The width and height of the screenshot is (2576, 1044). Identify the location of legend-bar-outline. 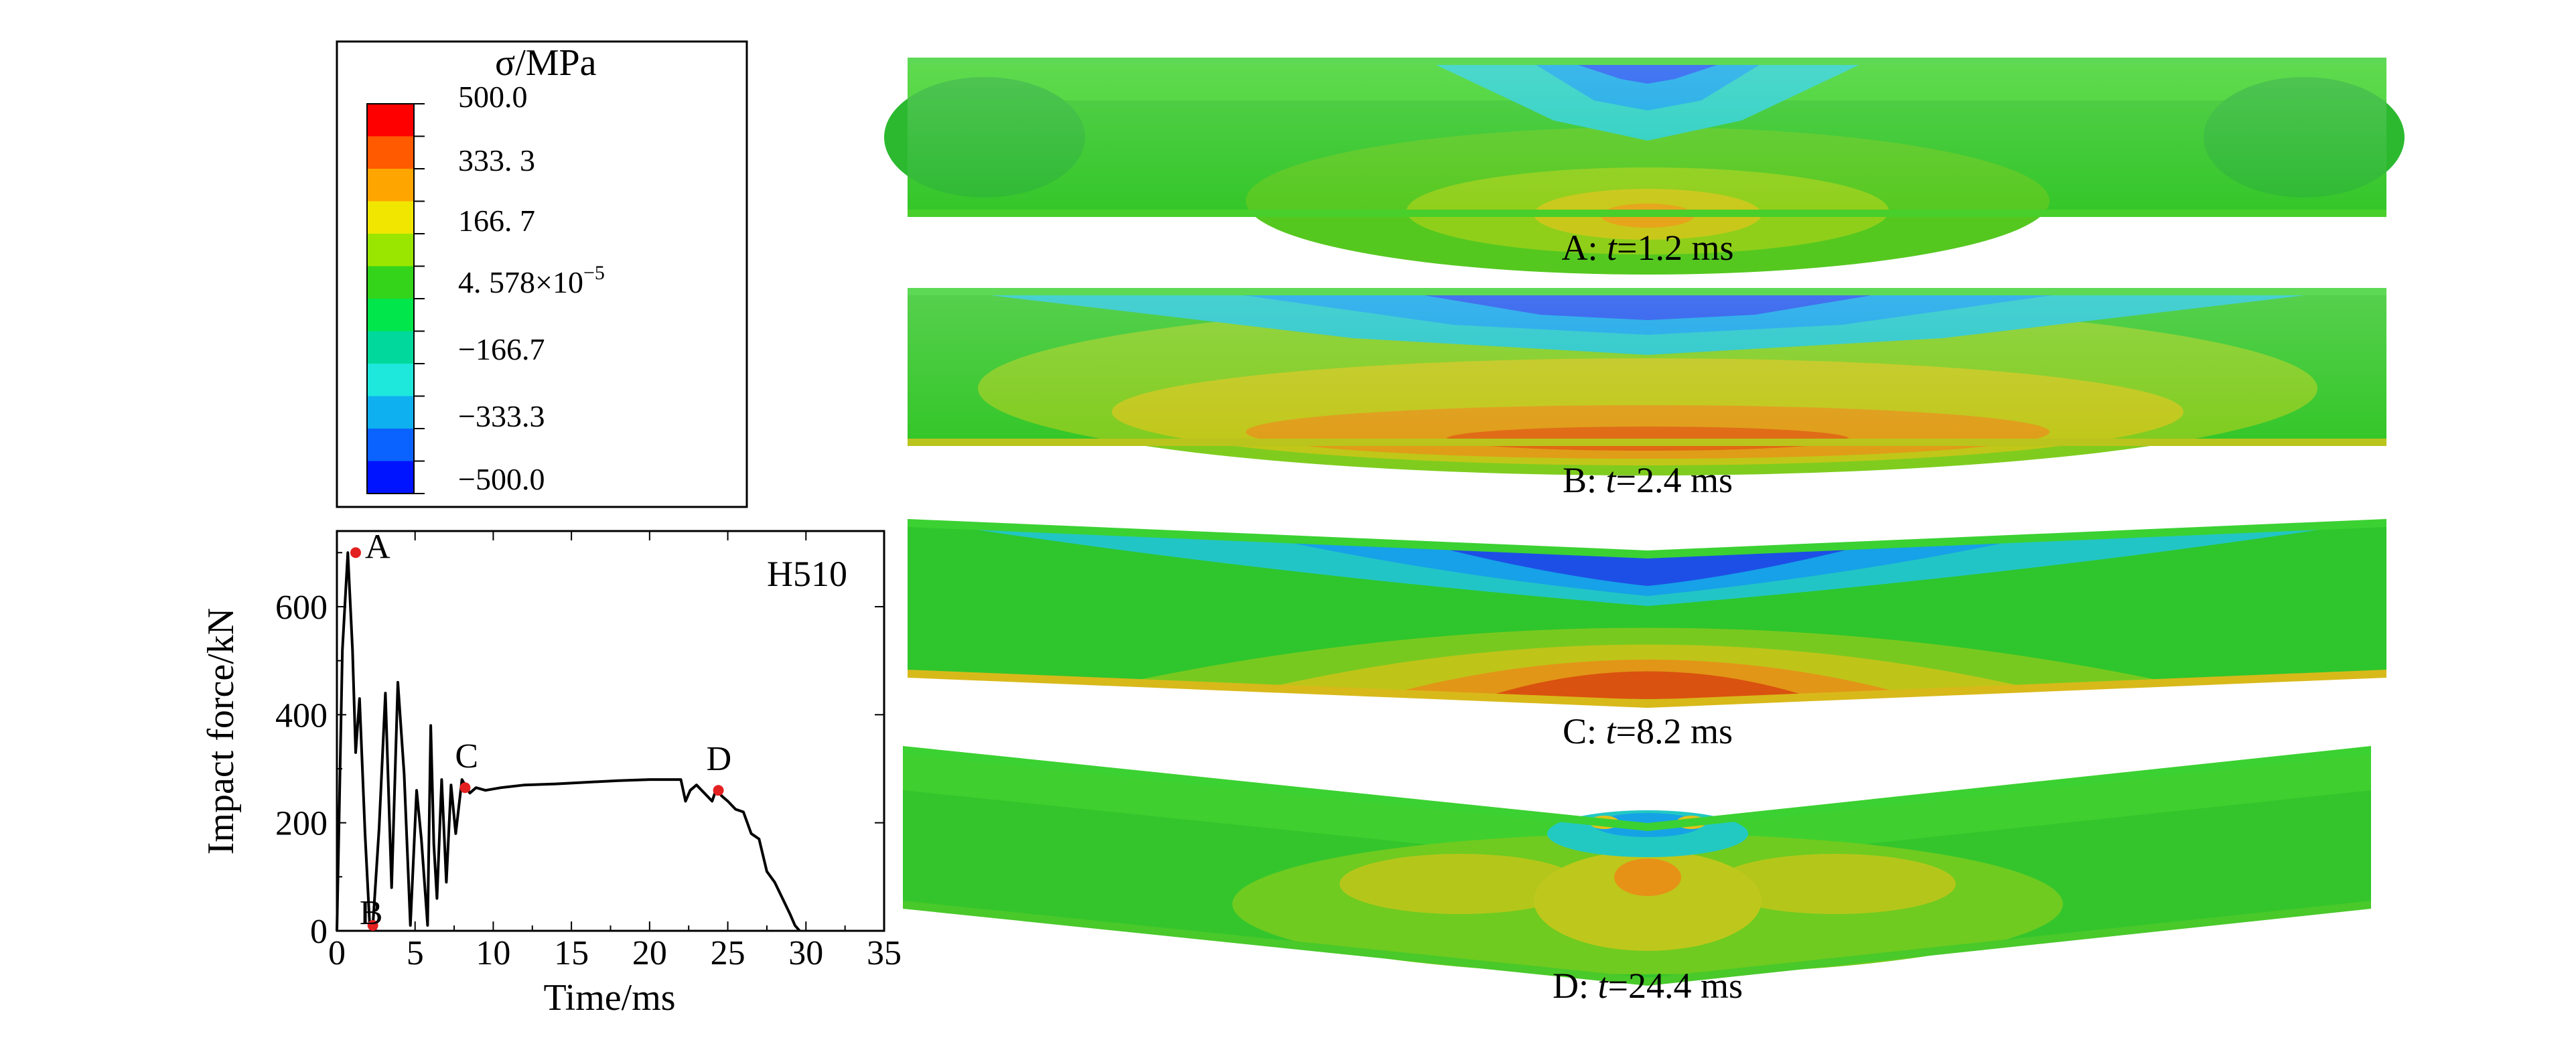
(390, 298).